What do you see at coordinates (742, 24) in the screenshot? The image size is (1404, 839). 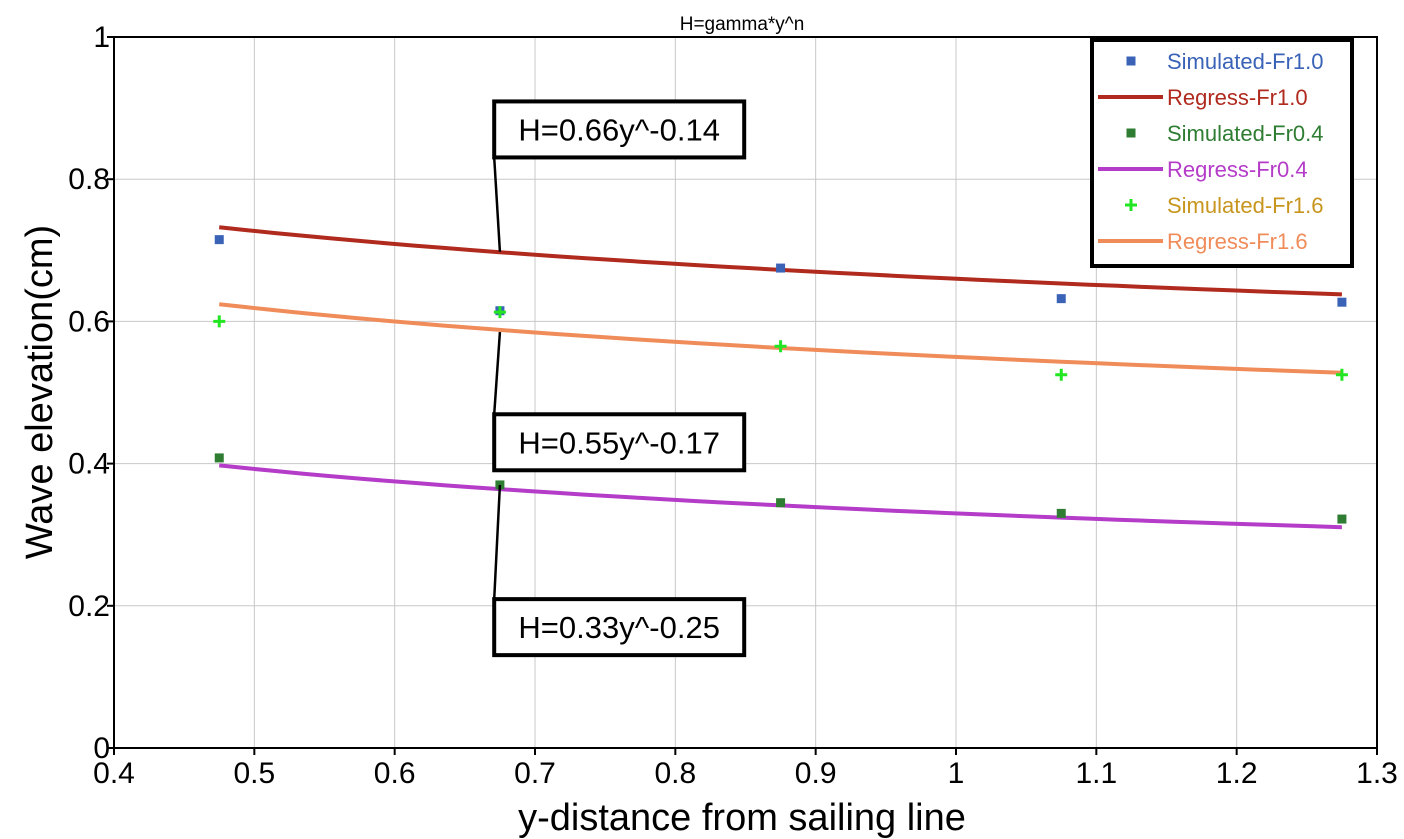 I see `chart-title: H=gamma*y^n` at bounding box center [742, 24].